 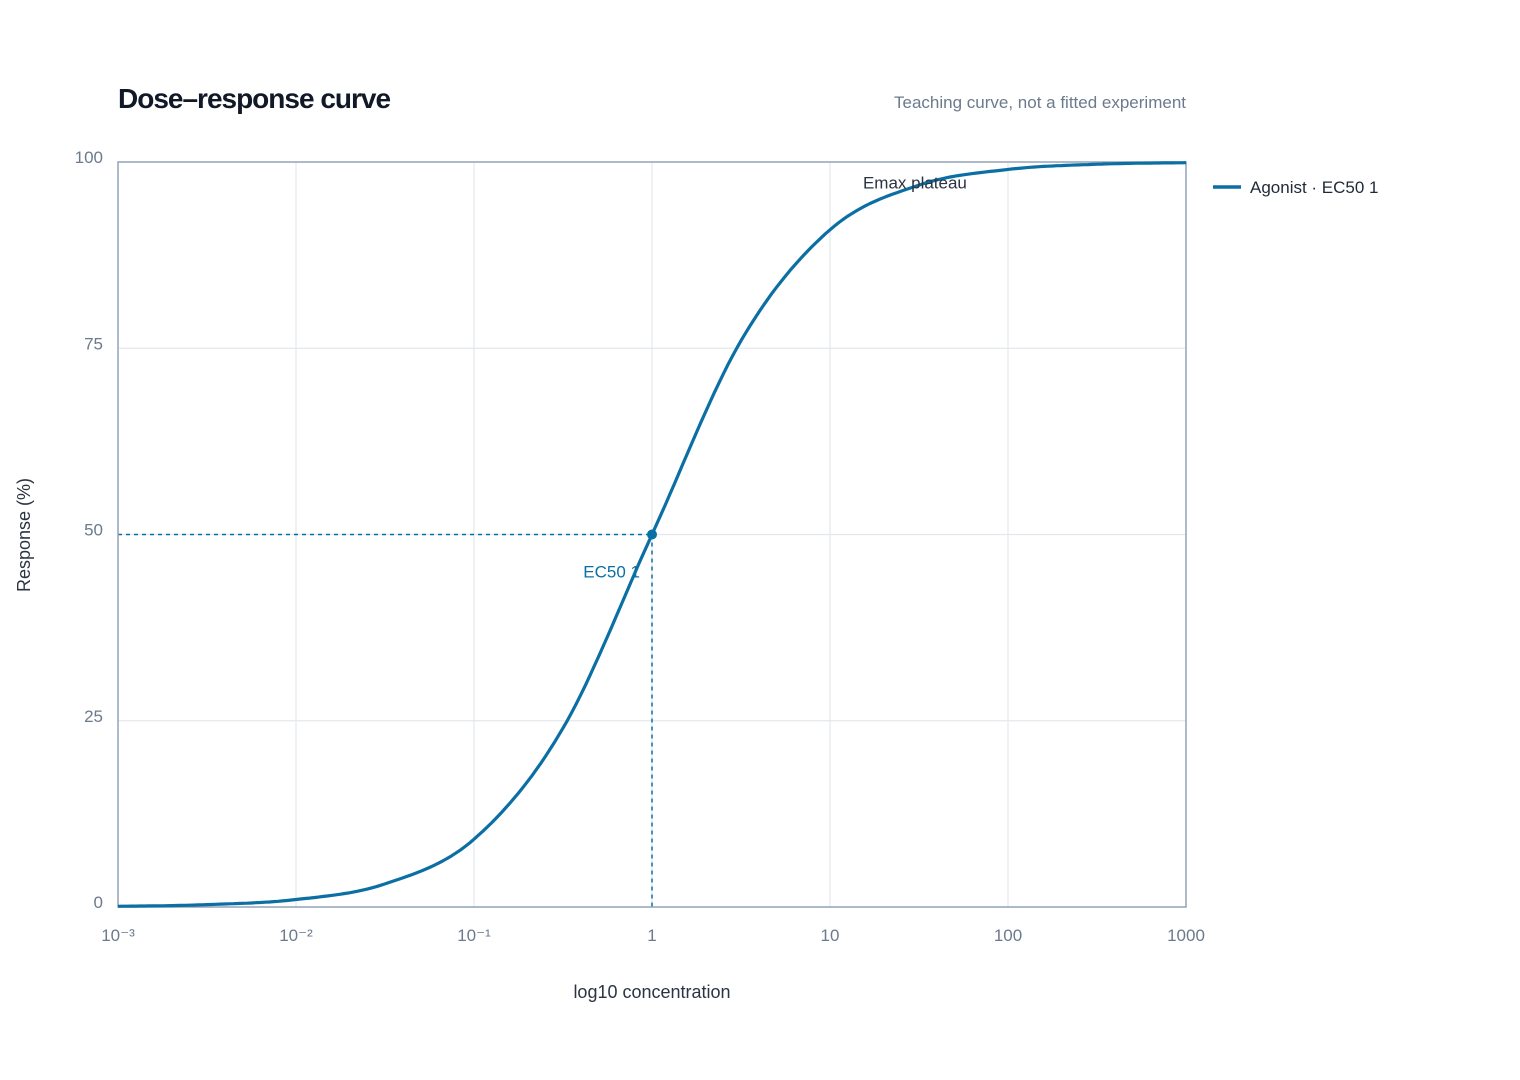 What do you see at coordinates (118, 935) in the screenshot?
I see `x-tick-label: 10⁻³` at bounding box center [118, 935].